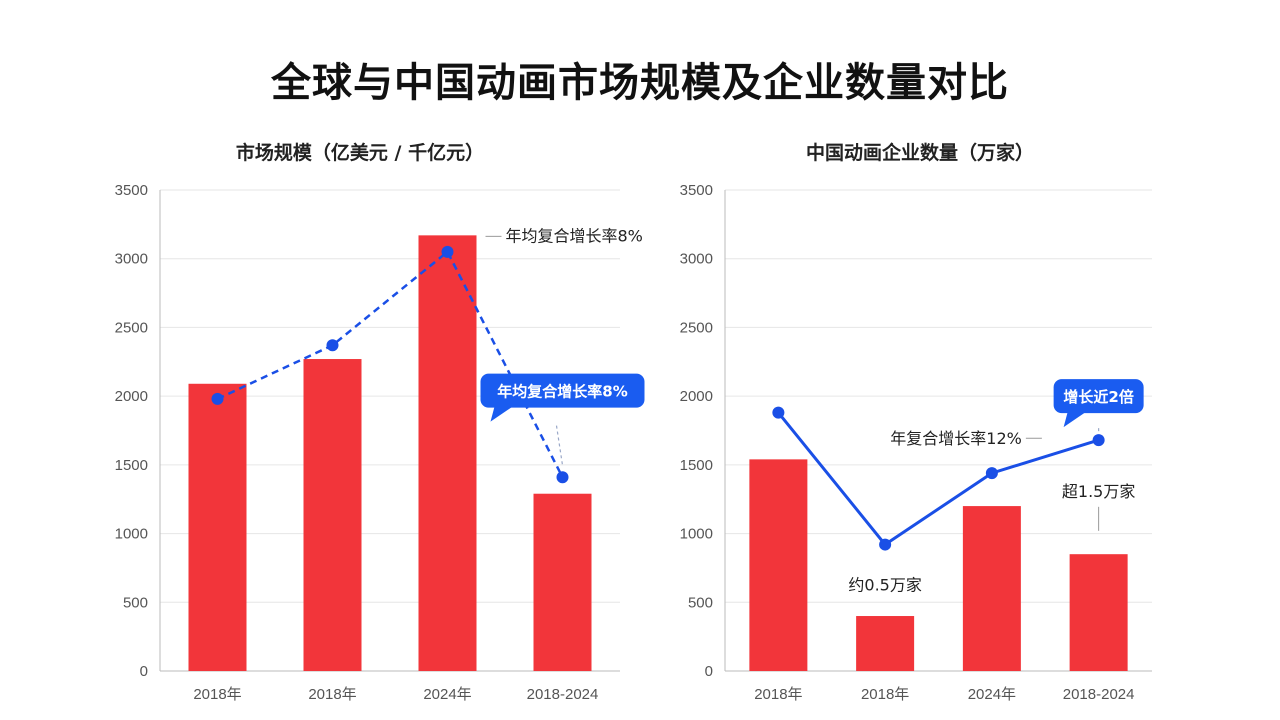 This screenshot has width=1280, height=720. What do you see at coordinates (559, 445) in the screenshot?
I see `callout-pointer` at bounding box center [559, 445].